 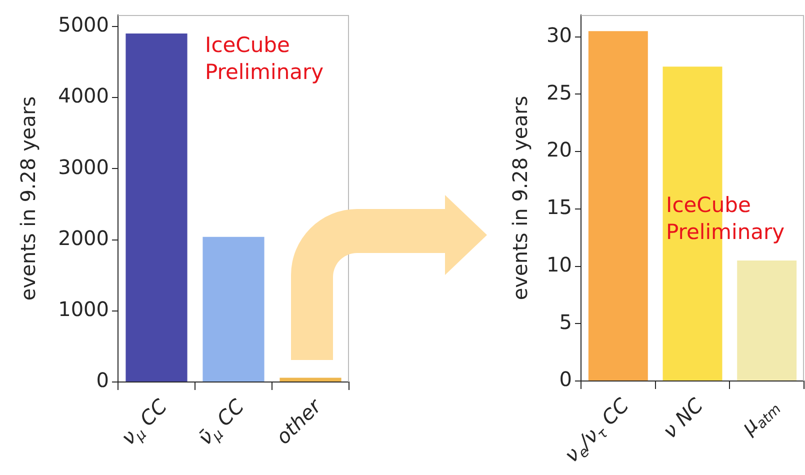 What do you see at coordinates (83, 238) in the screenshot?
I see `y-tick-label: 2000` at bounding box center [83, 238].